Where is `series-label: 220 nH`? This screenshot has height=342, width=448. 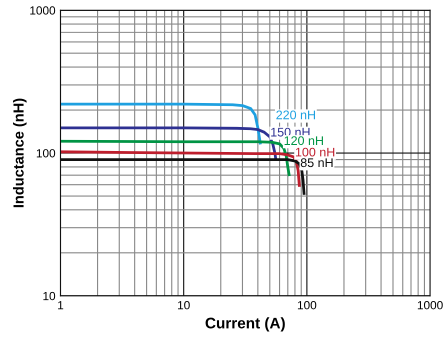
series-label: 220 nH is located at coordinates (296, 115).